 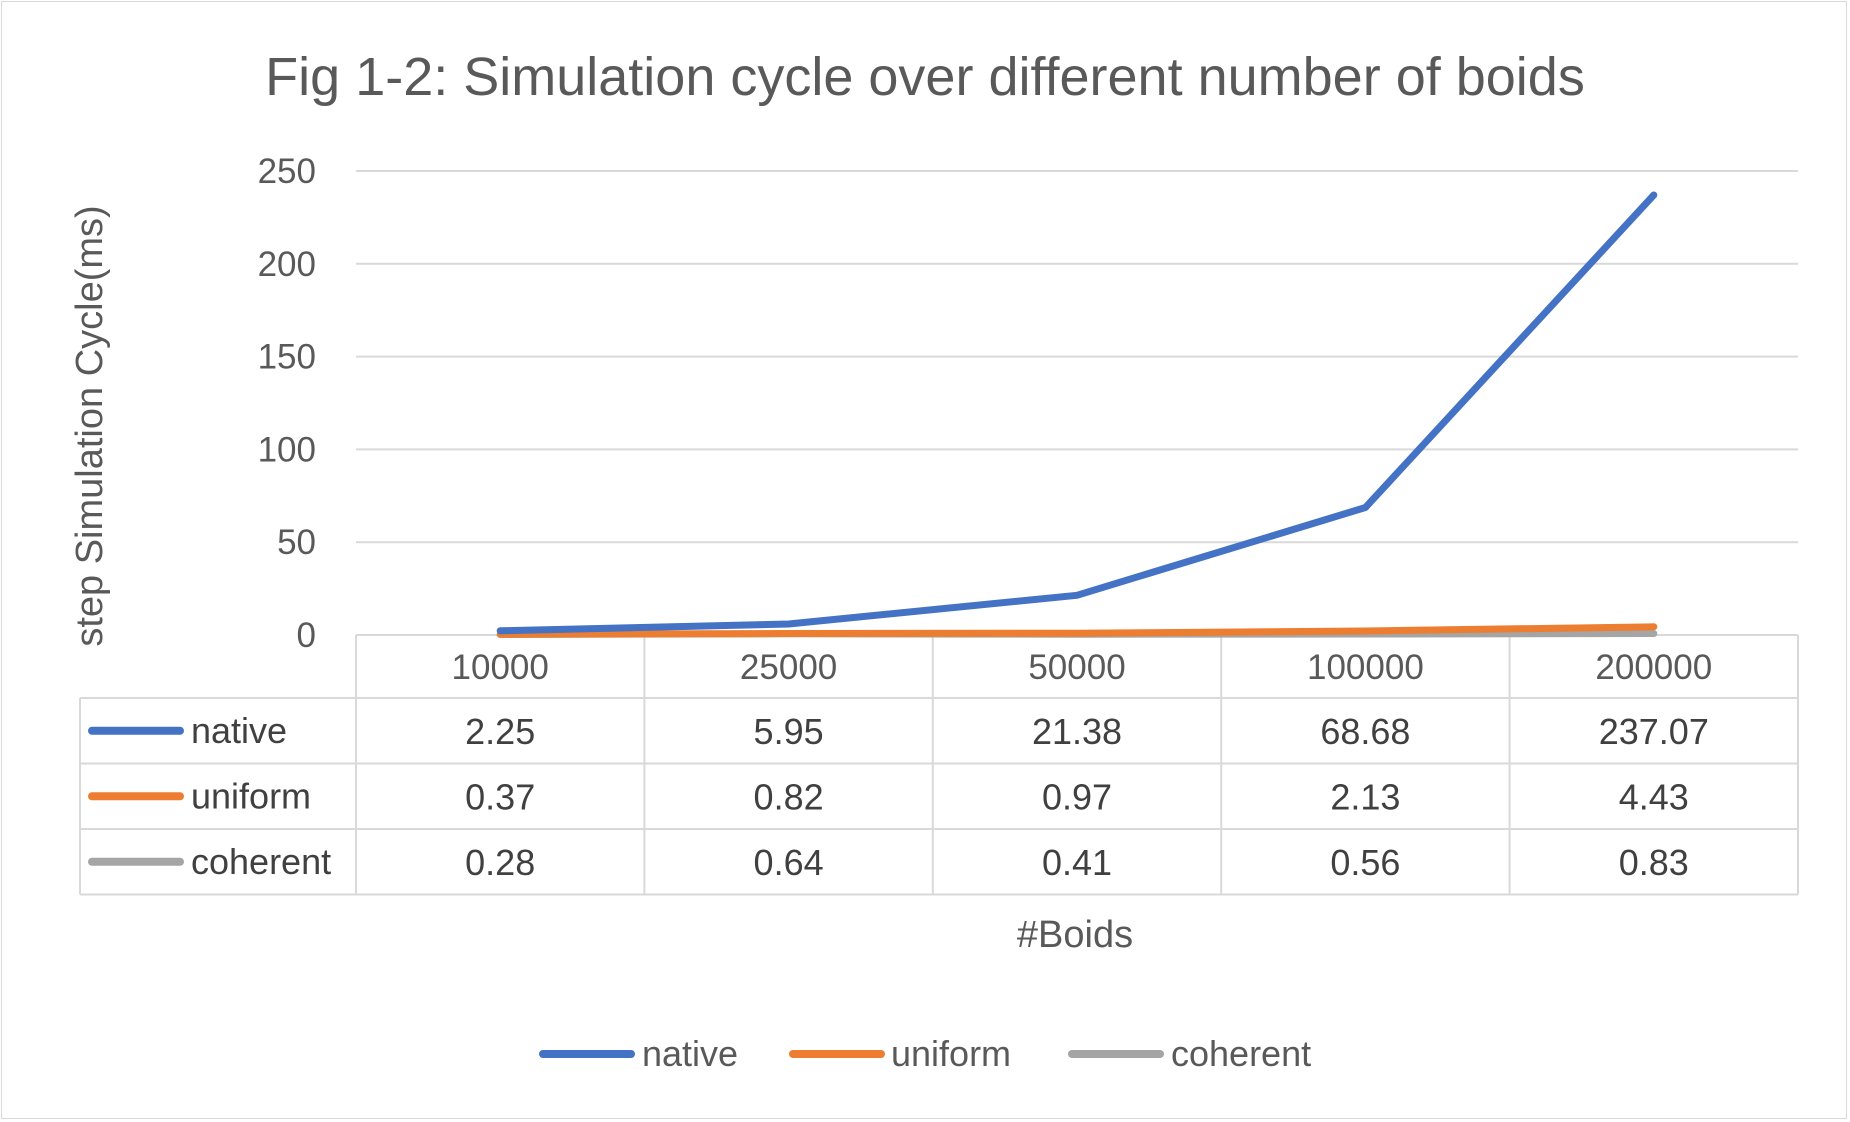 What do you see at coordinates (90, 425) in the screenshot?
I see `y-axis-title: step Simulation Cycle(ms)` at bounding box center [90, 425].